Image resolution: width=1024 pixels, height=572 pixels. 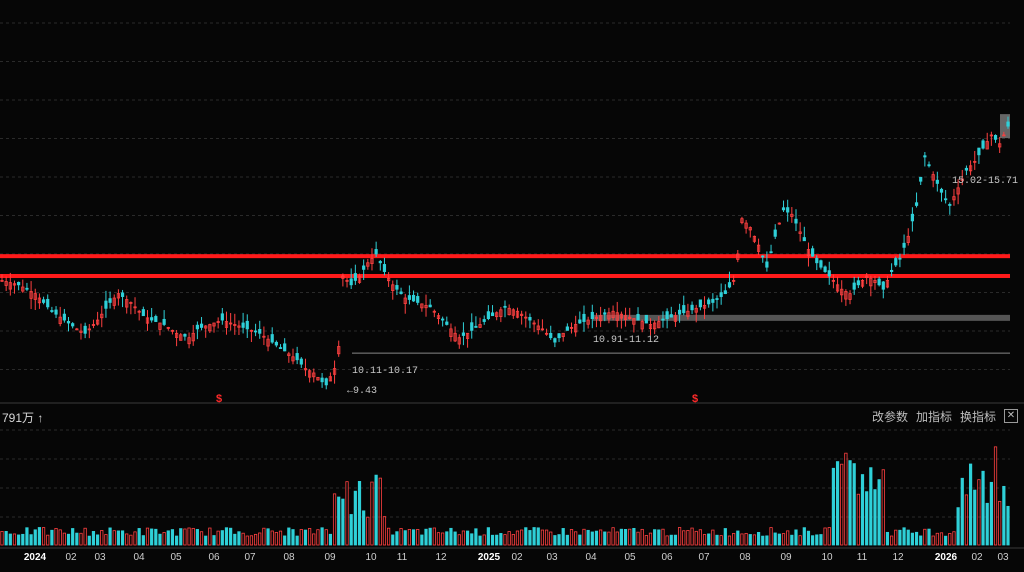 I want to click on x-tick-label: 03, so click(x=1003, y=557).